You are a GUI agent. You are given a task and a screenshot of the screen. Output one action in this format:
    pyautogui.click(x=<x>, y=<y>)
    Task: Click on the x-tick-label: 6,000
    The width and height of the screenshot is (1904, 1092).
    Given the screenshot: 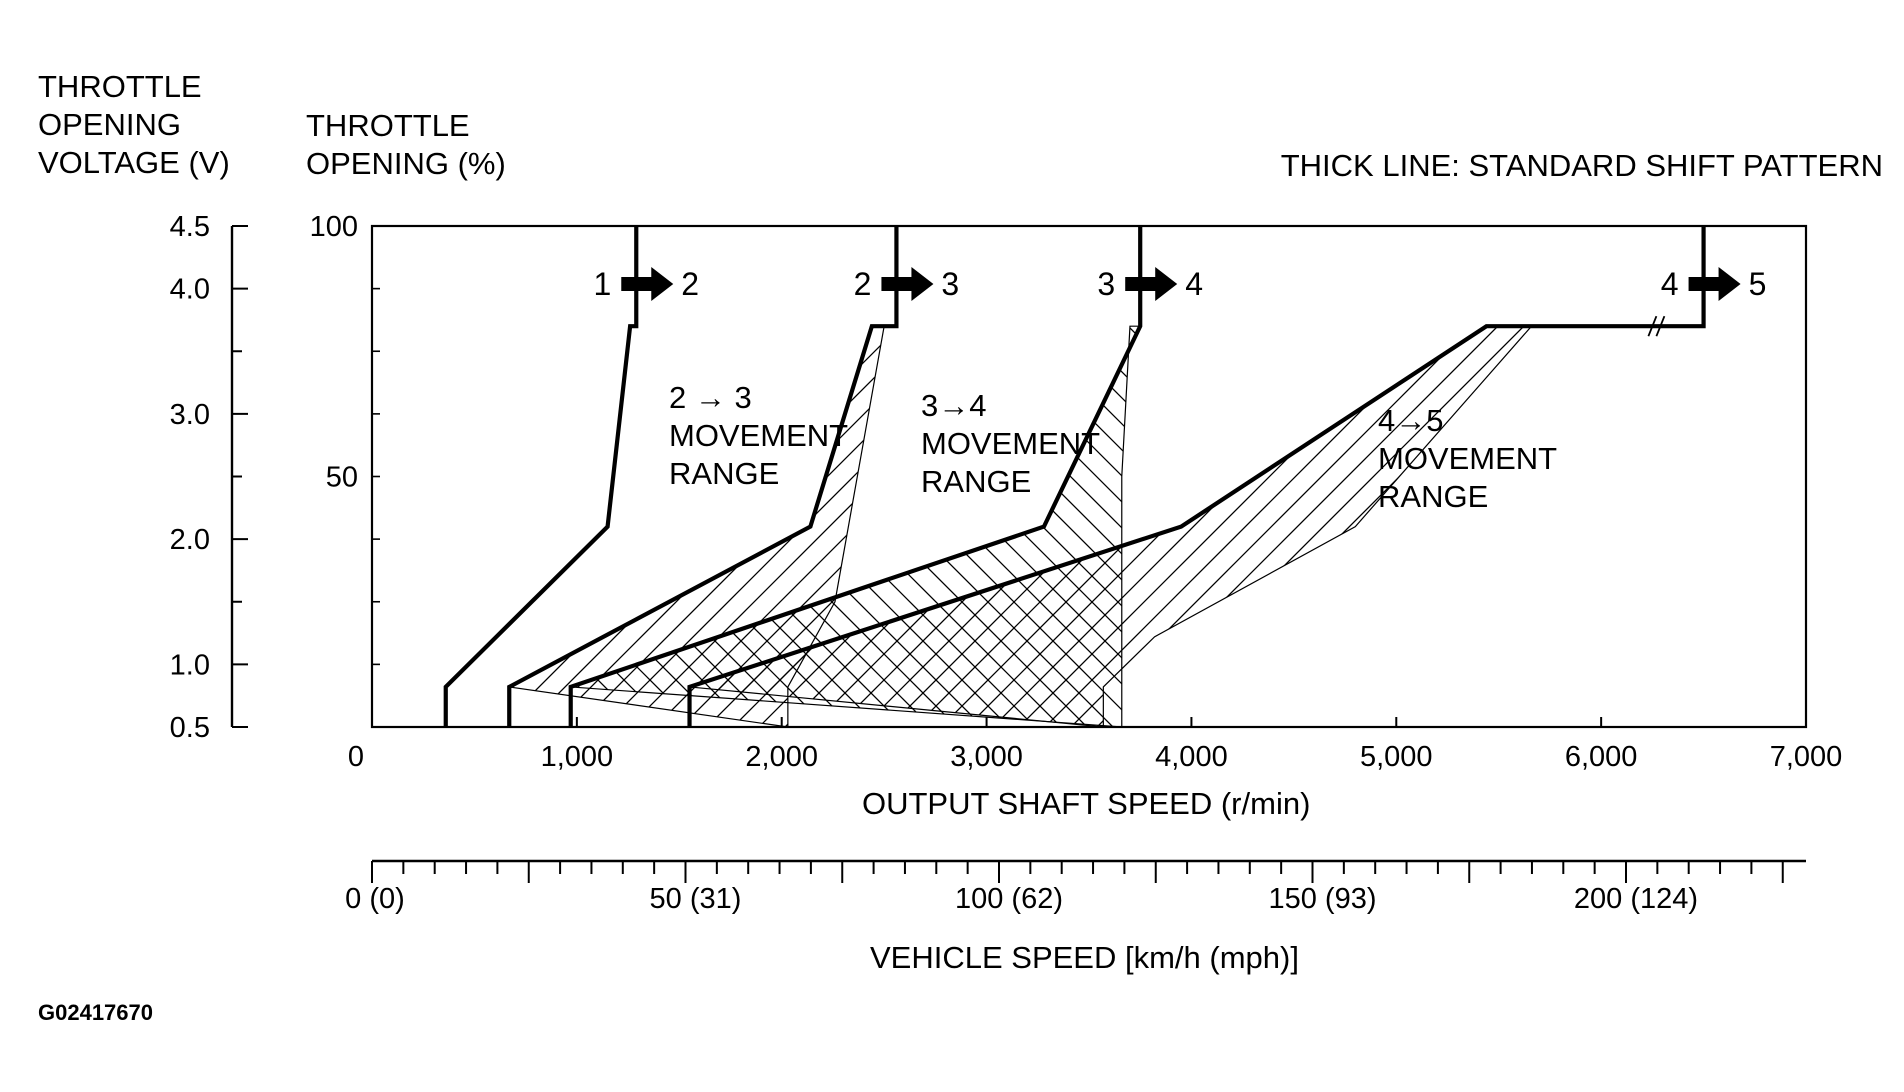 What is the action you would take?
    pyautogui.click(x=1601, y=757)
    